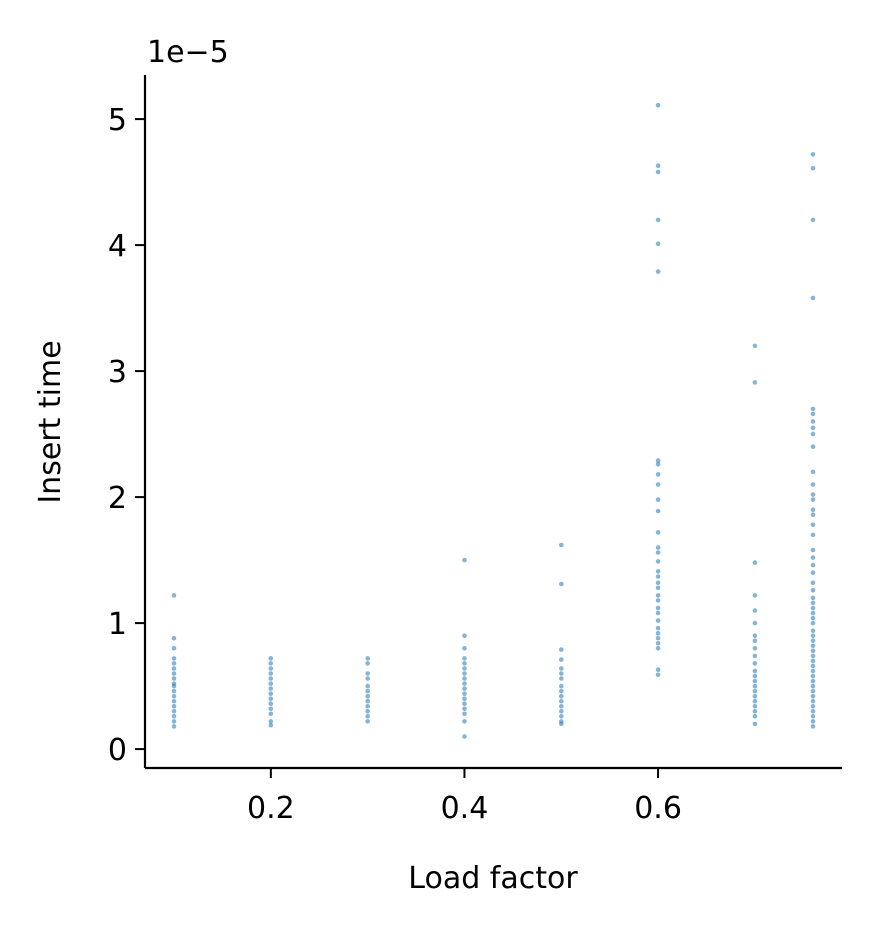 The image size is (871, 928). What do you see at coordinates (493, 878) in the screenshot?
I see `x-axis-title: Load factor` at bounding box center [493, 878].